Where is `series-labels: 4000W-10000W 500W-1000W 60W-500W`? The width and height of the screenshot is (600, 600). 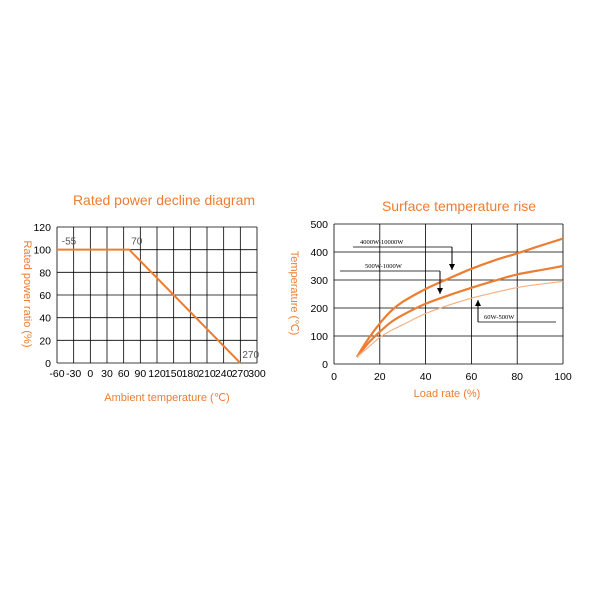
series-labels: 4000W-10000W 500W-1000W 60W-500W is located at coordinates (448, 281).